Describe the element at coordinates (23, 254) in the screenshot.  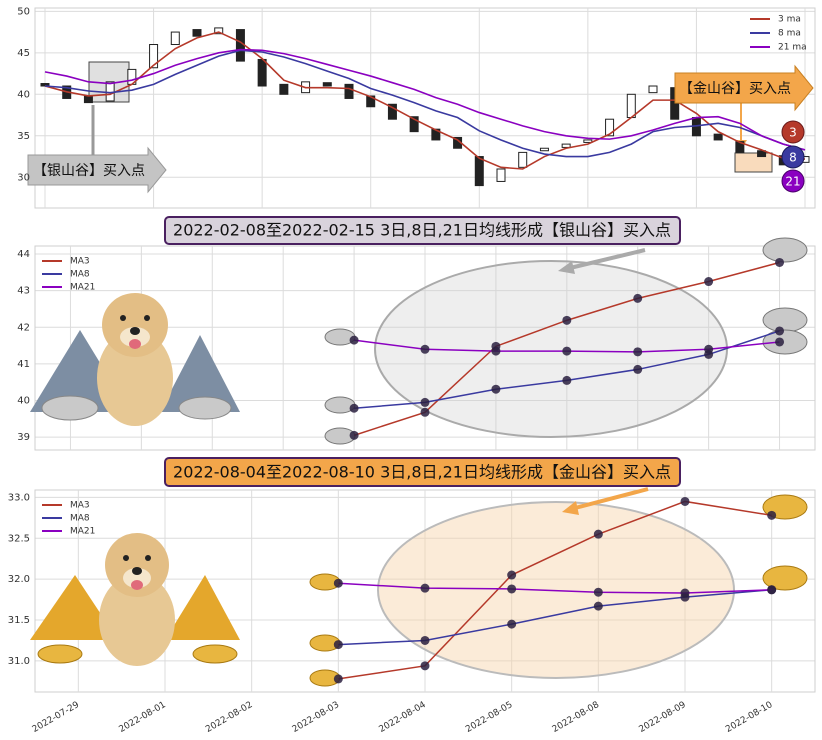
I see `y-tick-label: 44` at that location.